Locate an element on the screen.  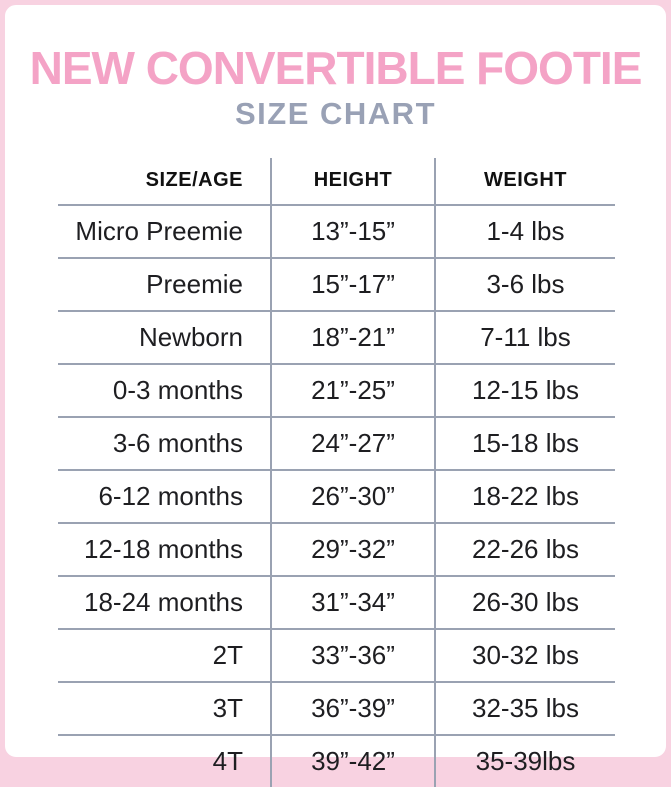
height-value: 21”-25” is located at coordinates (353, 389).